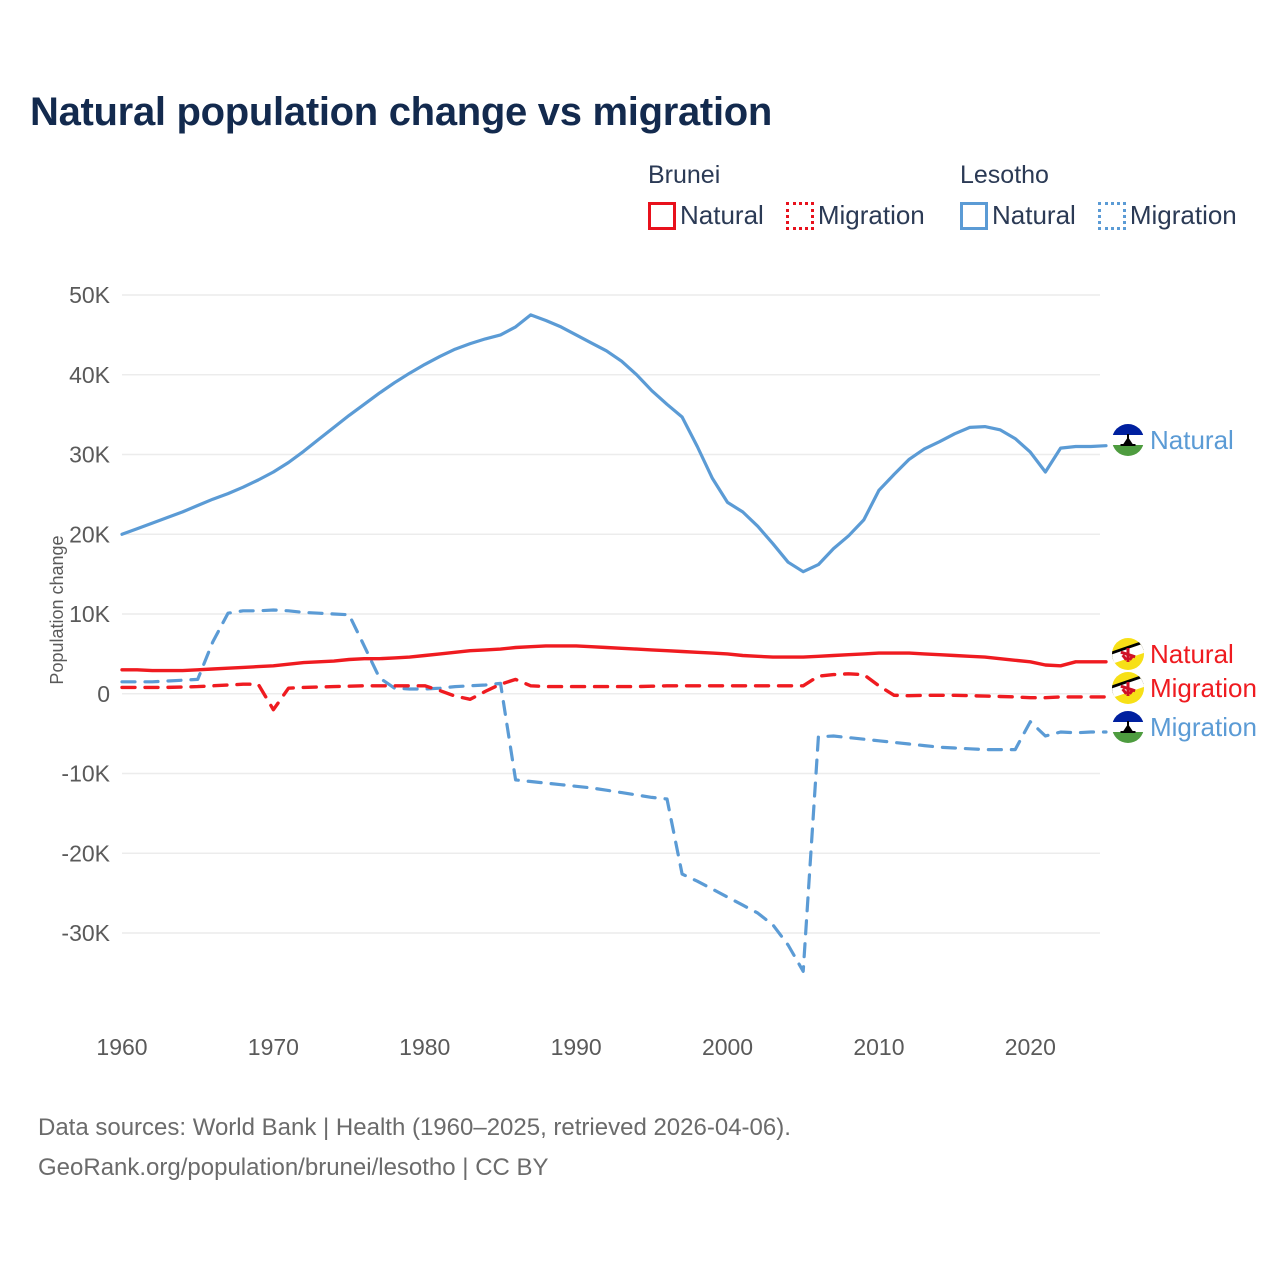 This screenshot has width=1280, height=1280. I want to click on y-axis-tick-label: 50K, so click(90, 295).